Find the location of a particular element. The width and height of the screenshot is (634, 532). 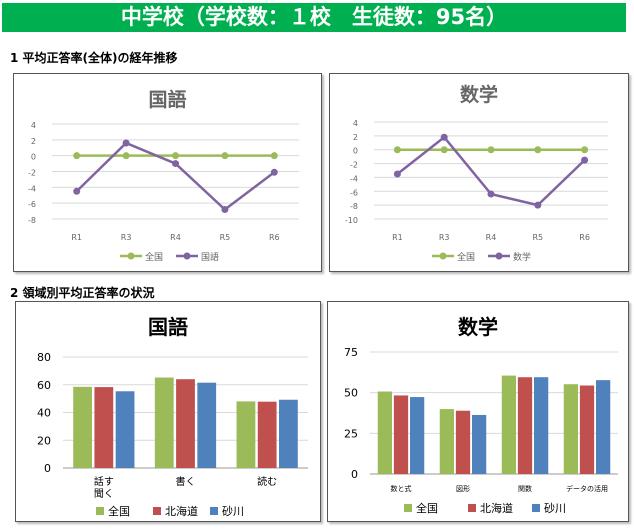

x-tick-label: 図形 is located at coordinates (463, 489).